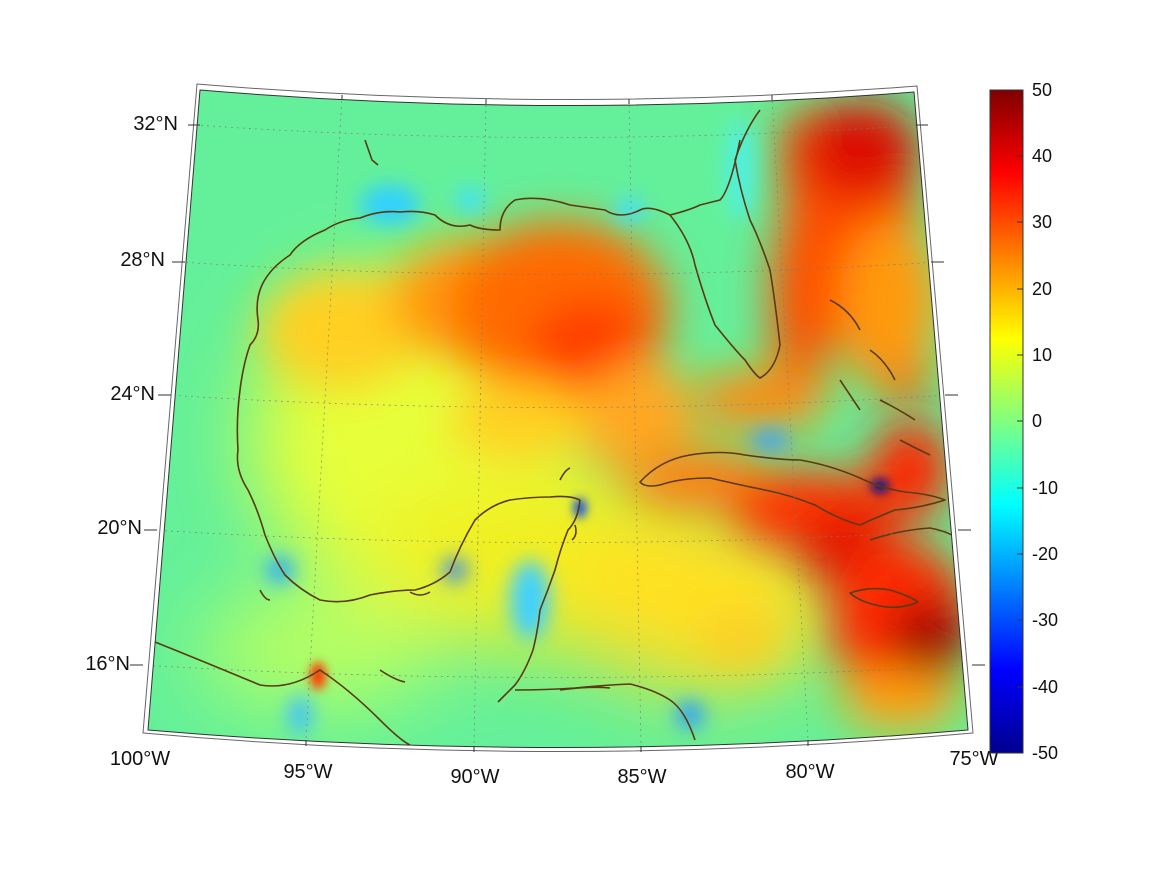 This screenshot has width=1167, height=875. Describe the element at coordinates (307, 772) in the screenshot. I see `lon-label-95: 95°W` at that location.